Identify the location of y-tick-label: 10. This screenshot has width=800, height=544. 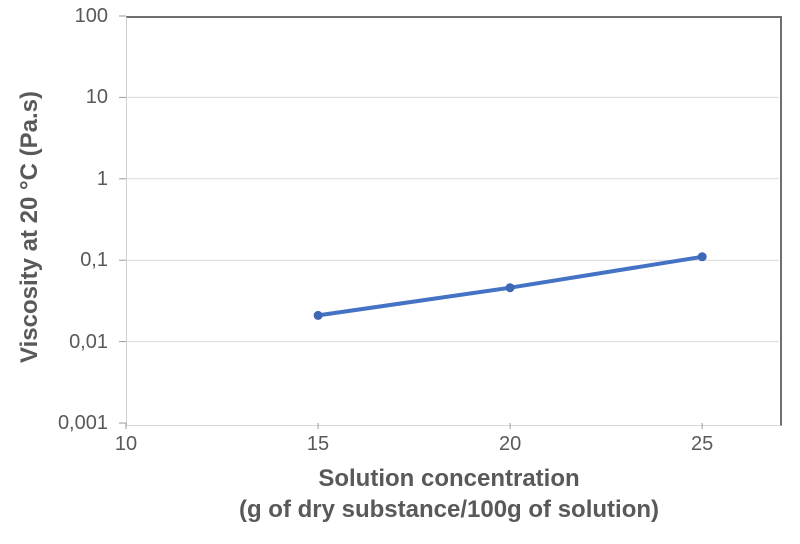
(96, 97).